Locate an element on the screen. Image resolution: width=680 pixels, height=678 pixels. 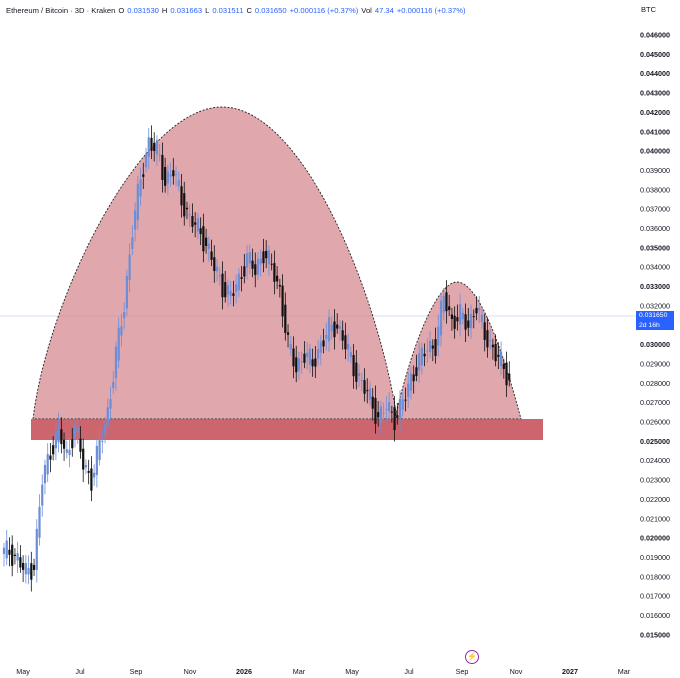
y-tick-label: 0.043000 is located at coordinates (655, 93).